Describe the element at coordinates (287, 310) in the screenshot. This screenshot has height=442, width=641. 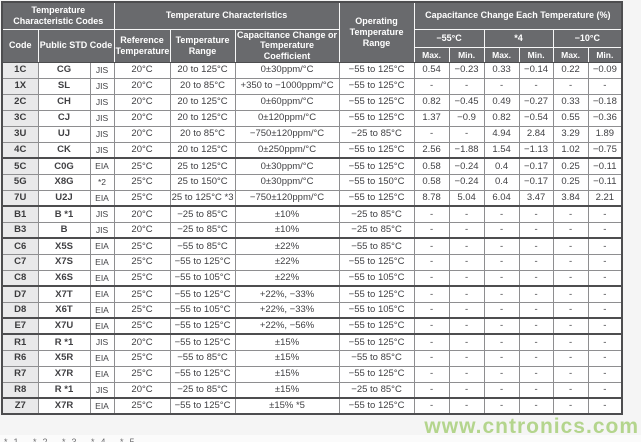
I see `cell-coefficient: +22%, −33%` at that location.